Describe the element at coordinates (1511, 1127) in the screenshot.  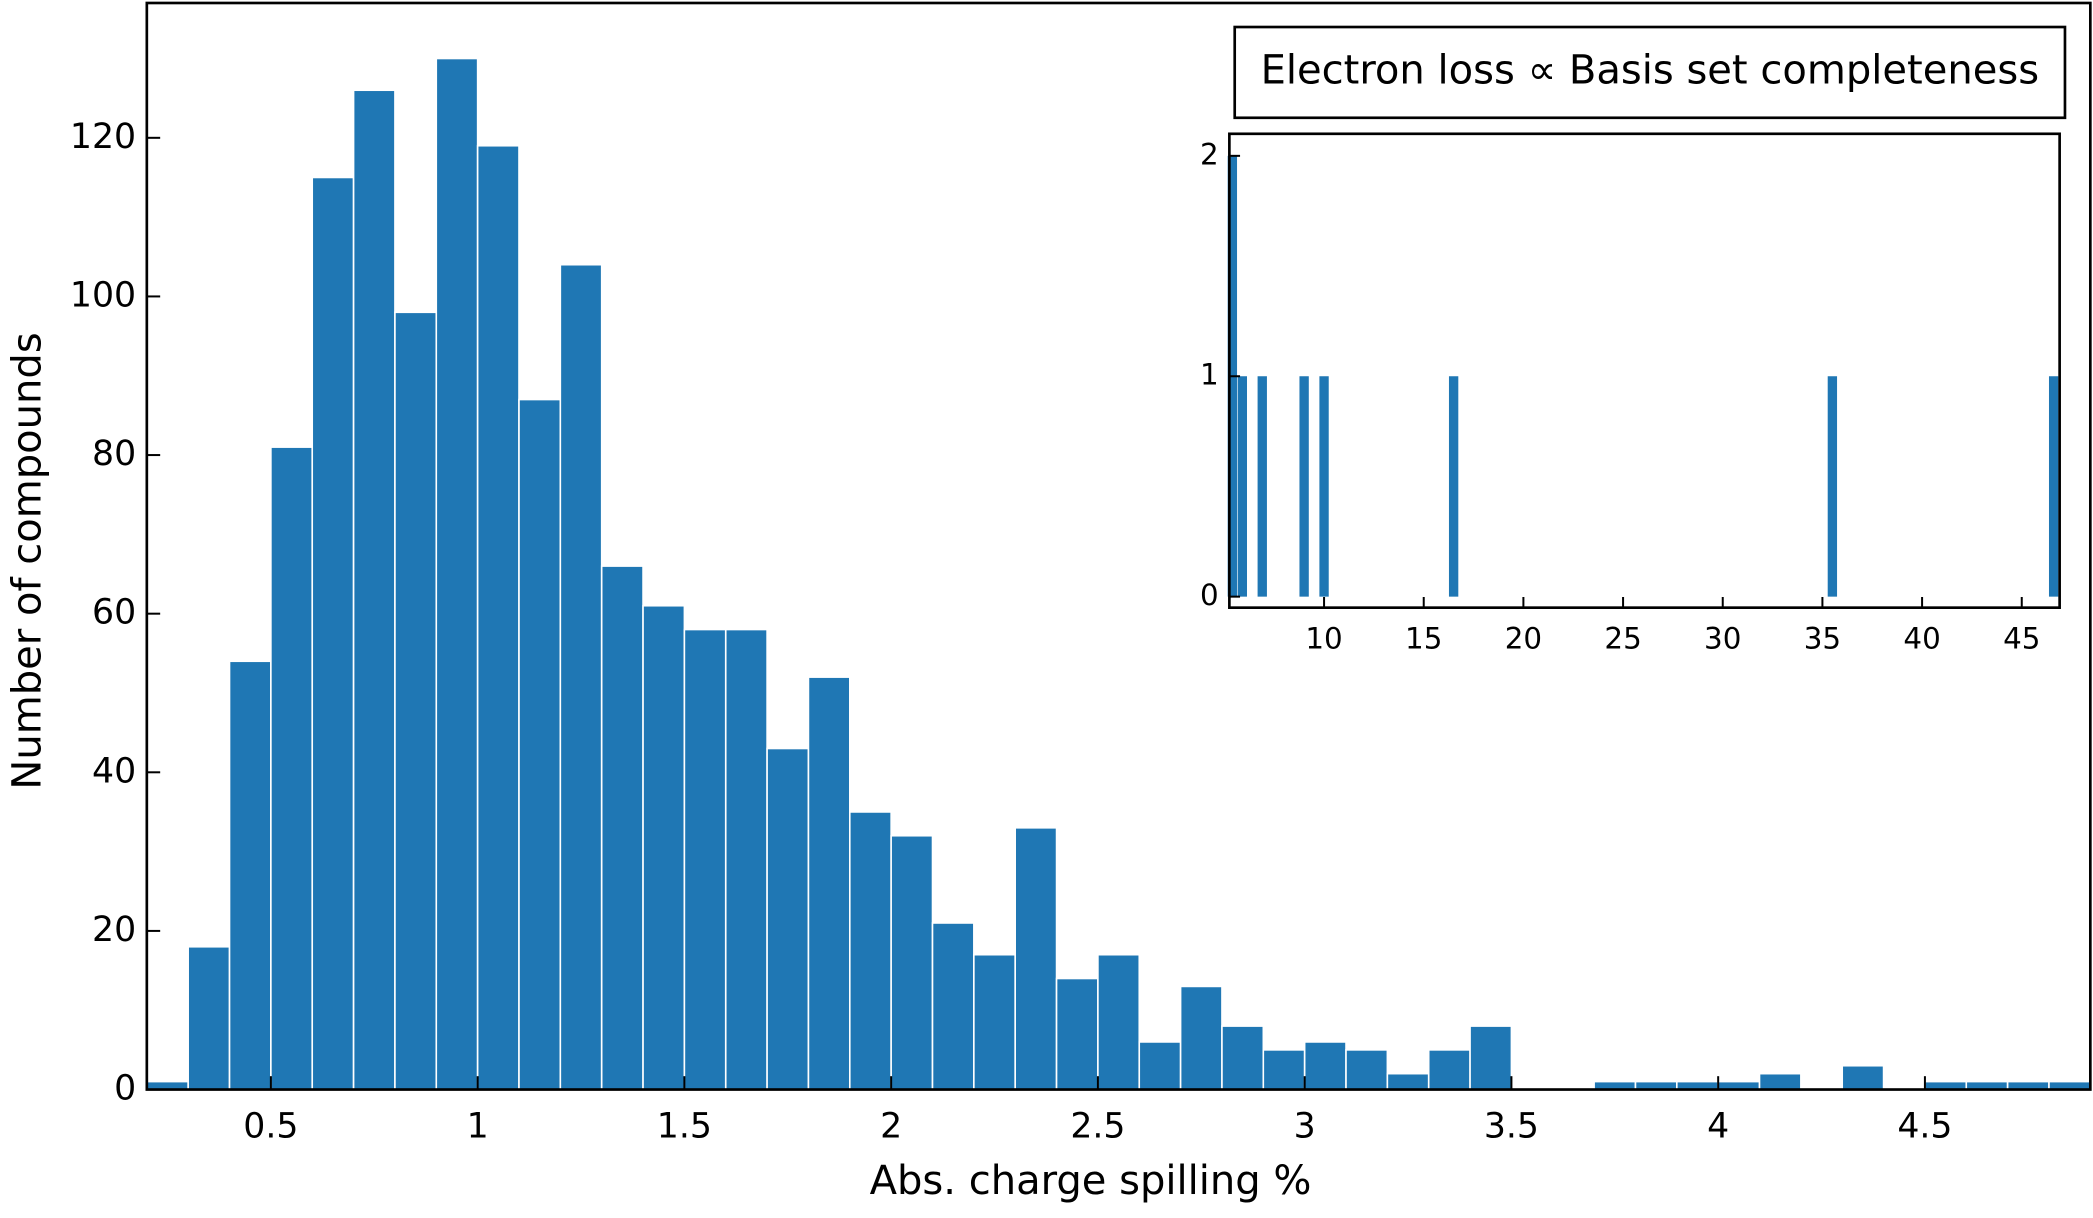
I see `x-tick-label: 3.5` at that location.